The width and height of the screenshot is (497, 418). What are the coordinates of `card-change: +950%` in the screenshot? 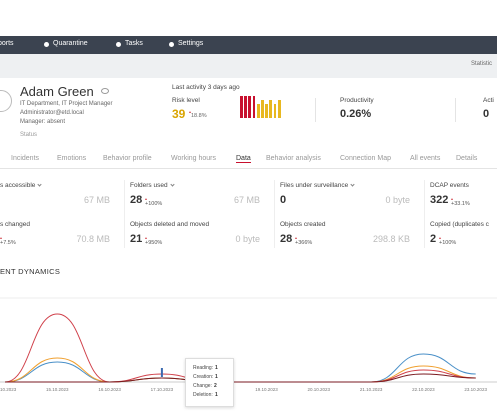 It's located at (154, 243).